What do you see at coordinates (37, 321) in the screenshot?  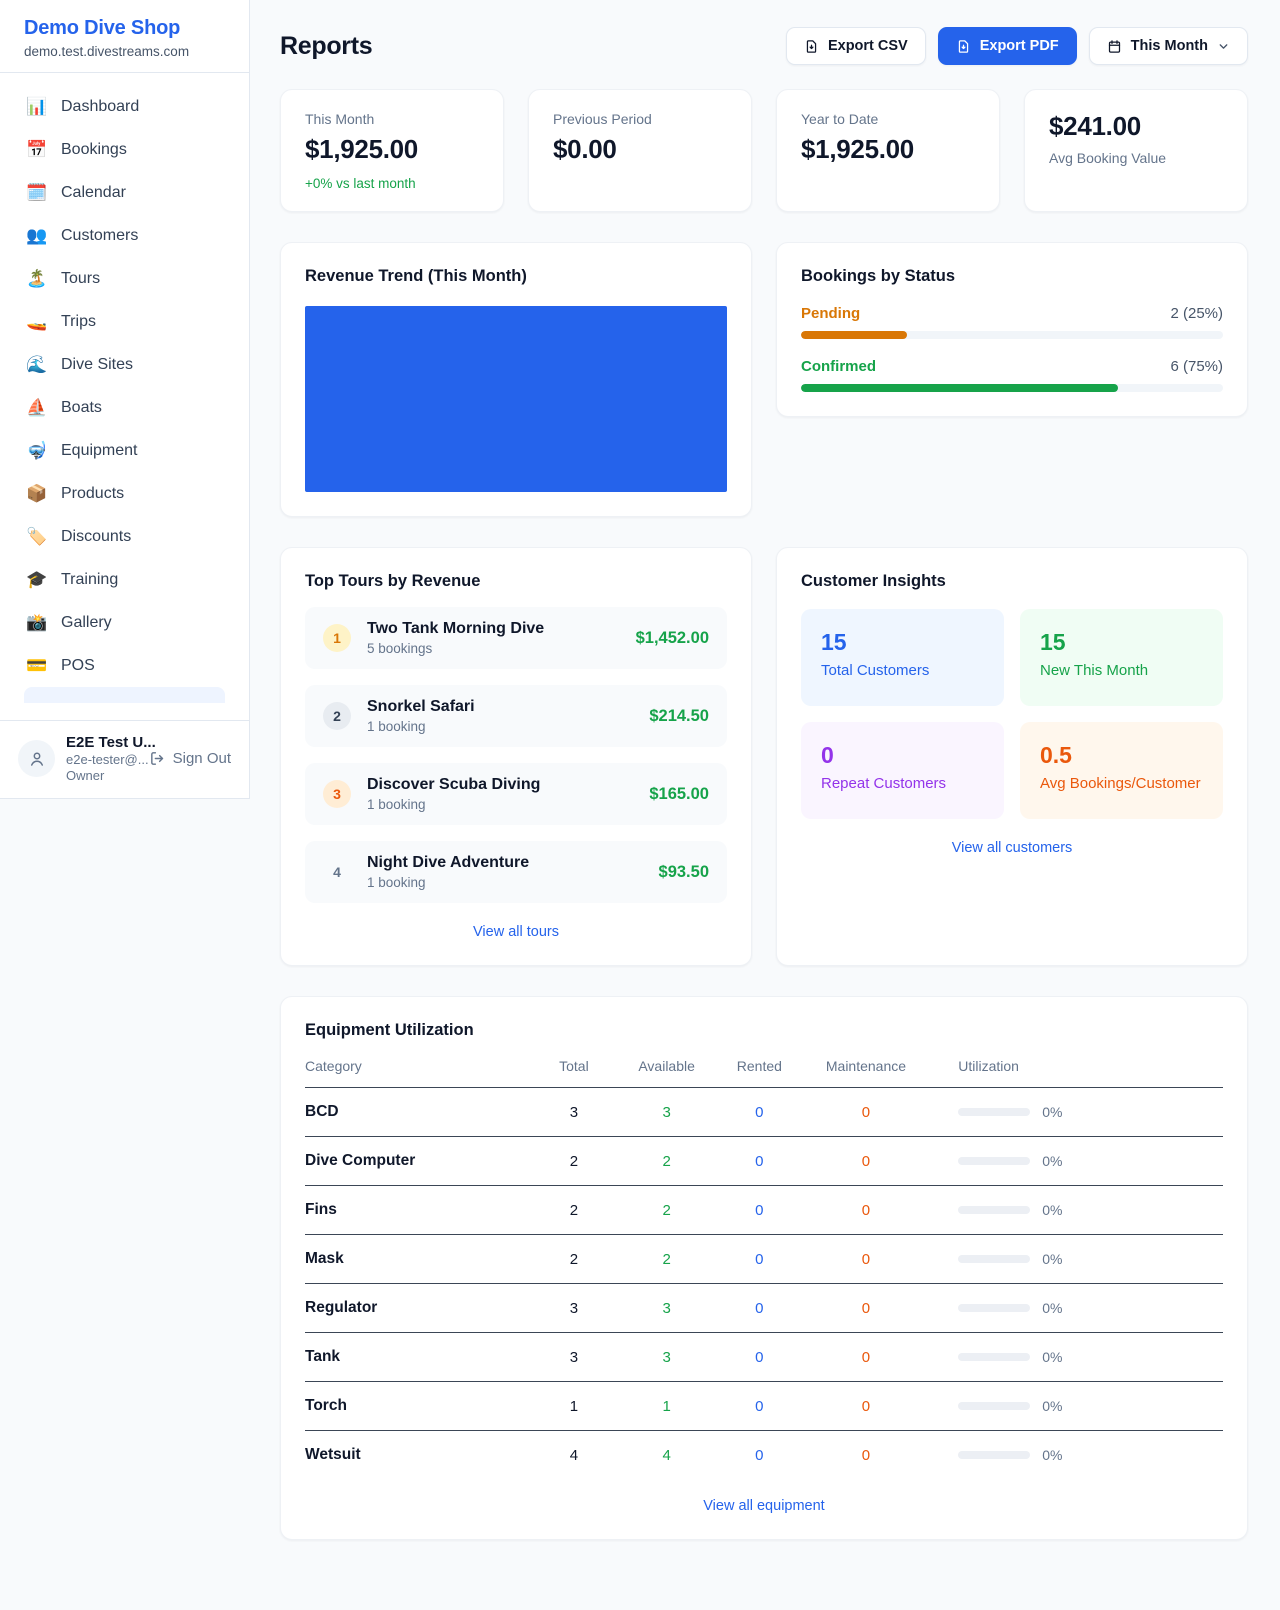 I see `speedboat-icon: 🚤` at bounding box center [37, 321].